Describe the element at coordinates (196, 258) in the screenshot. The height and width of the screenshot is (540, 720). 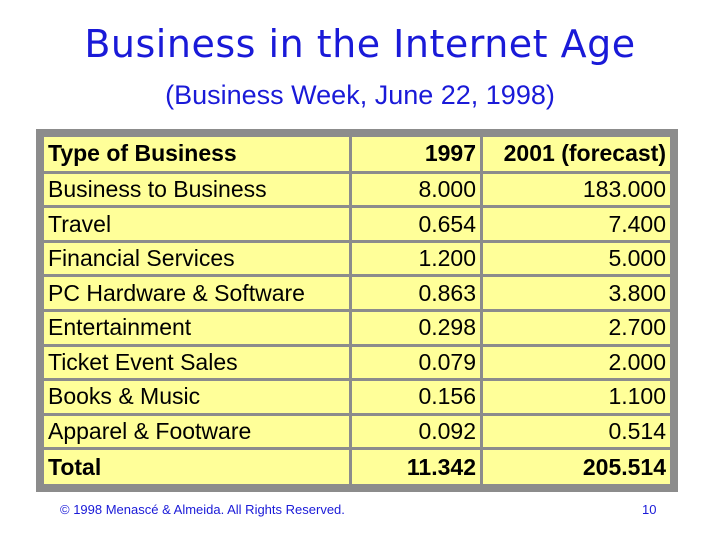
I see `cell-type: Financial Services` at that location.